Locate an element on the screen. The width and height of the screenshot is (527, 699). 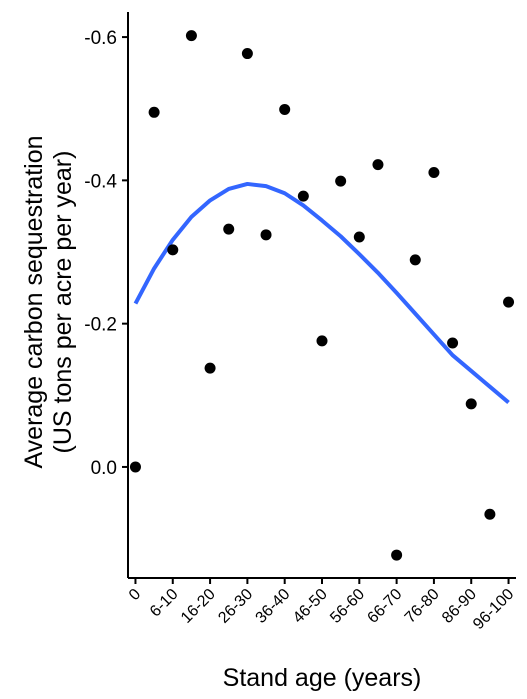
x-tick-label: 36-40 is located at coordinates (273, 606).